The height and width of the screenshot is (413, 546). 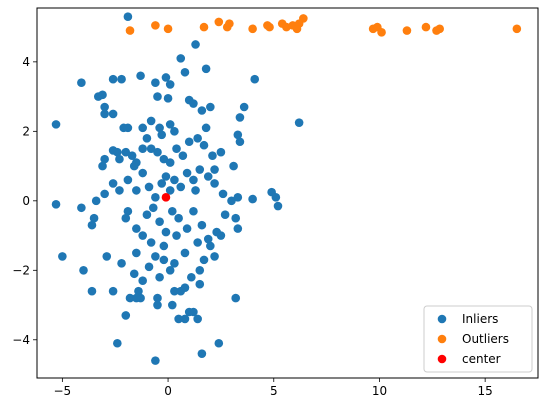 What do you see at coordinates (26, 62) in the screenshot?
I see `y-tick-label-4: 4` at bounding box center [26, 62].